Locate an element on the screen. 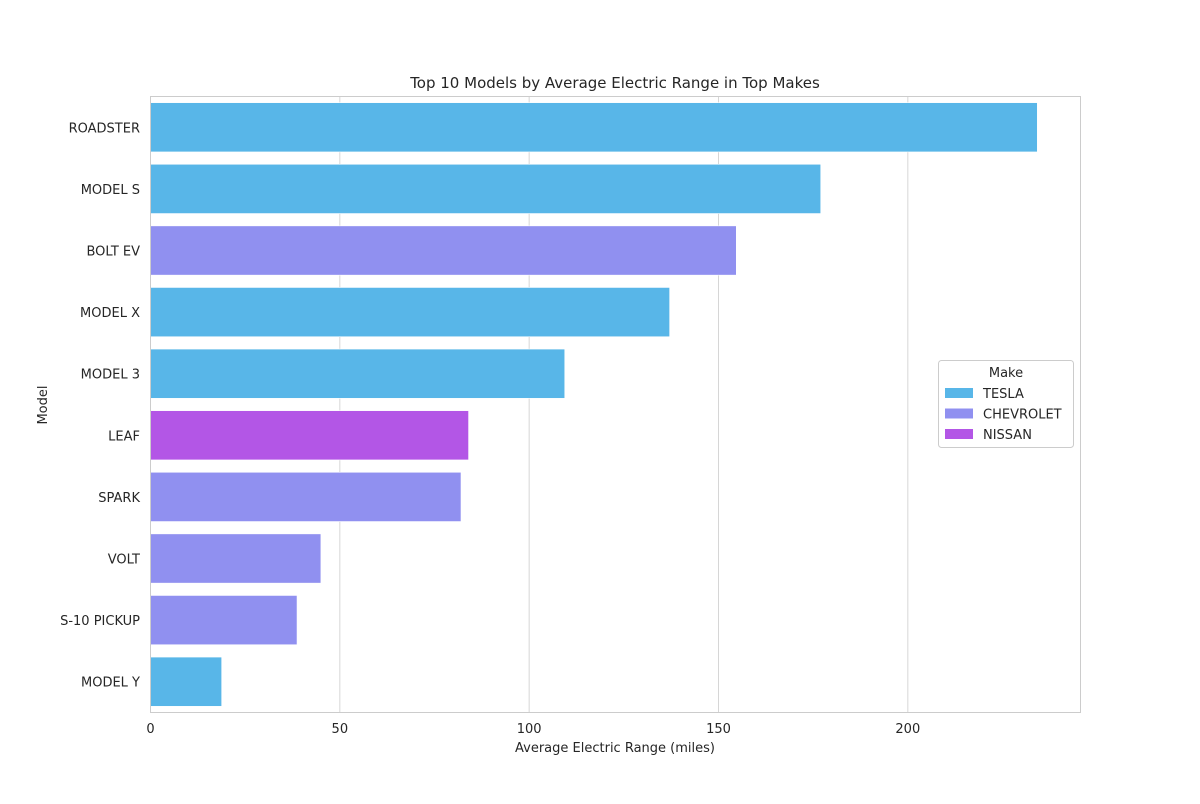 The width and height of the screenshot is (1200, 804). x-axis-label: Average Electric Range (miles) is located at coordinates (615, 748).